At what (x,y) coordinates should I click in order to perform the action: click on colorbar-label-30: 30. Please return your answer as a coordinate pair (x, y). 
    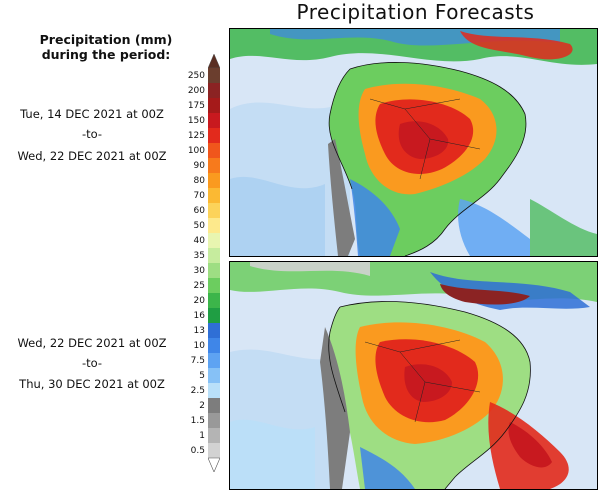
    Looking at the image, I should click on (199, 270).